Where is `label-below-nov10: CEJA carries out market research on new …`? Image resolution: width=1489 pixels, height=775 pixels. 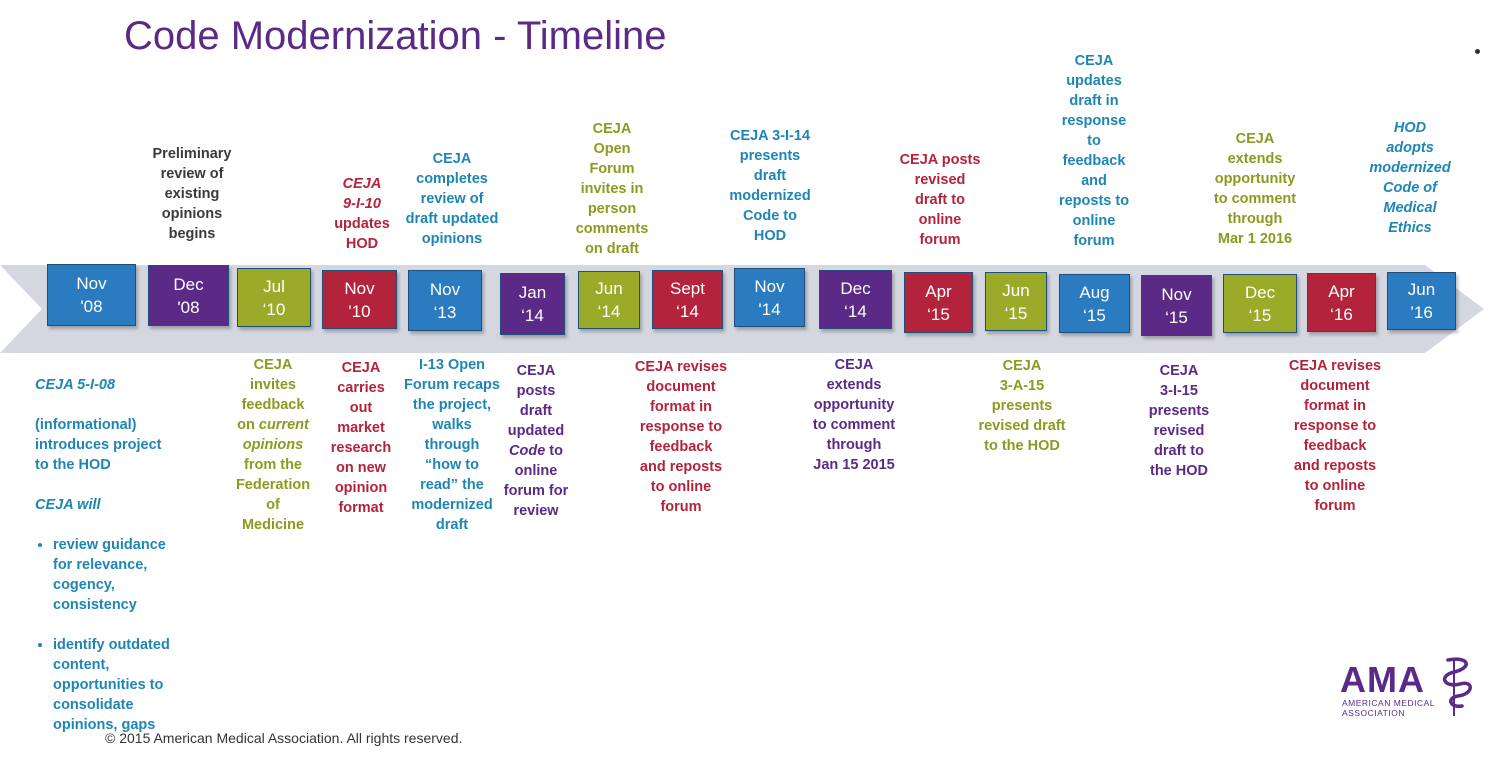 label-below-nov10: CEJA carries out market research on new … is located at coordinates (361, 438).